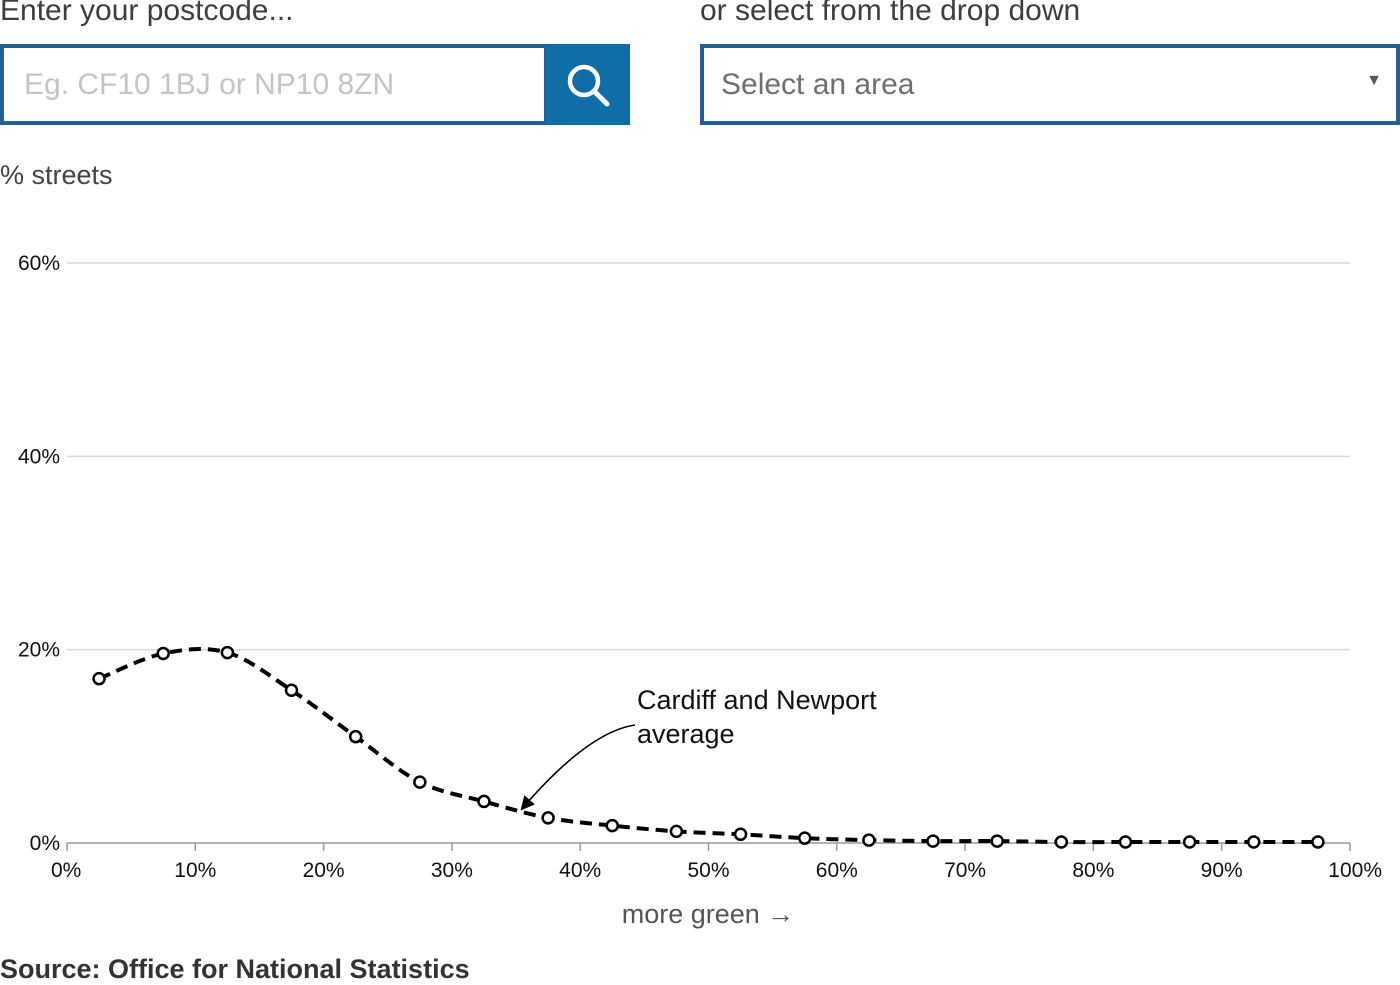  I want to click on y-axis-title: % streets, so click(56, 175).